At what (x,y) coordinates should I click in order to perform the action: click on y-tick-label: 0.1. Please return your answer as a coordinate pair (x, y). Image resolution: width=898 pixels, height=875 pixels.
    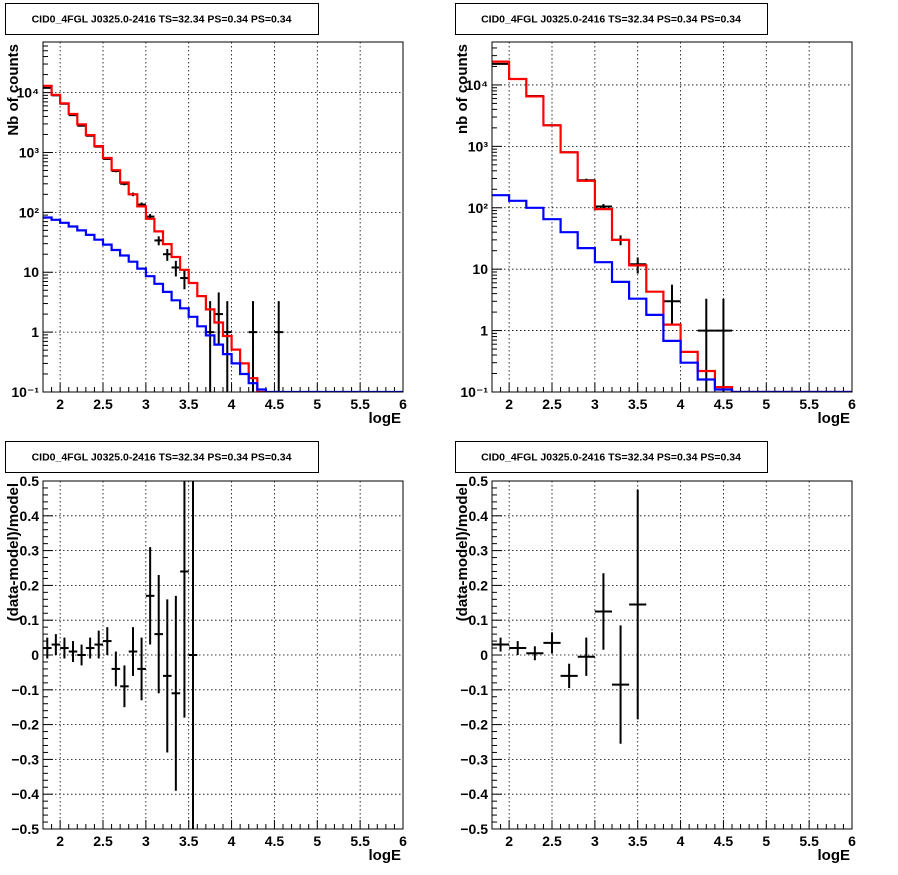
    Looking at the image, I should click on (479, 620).